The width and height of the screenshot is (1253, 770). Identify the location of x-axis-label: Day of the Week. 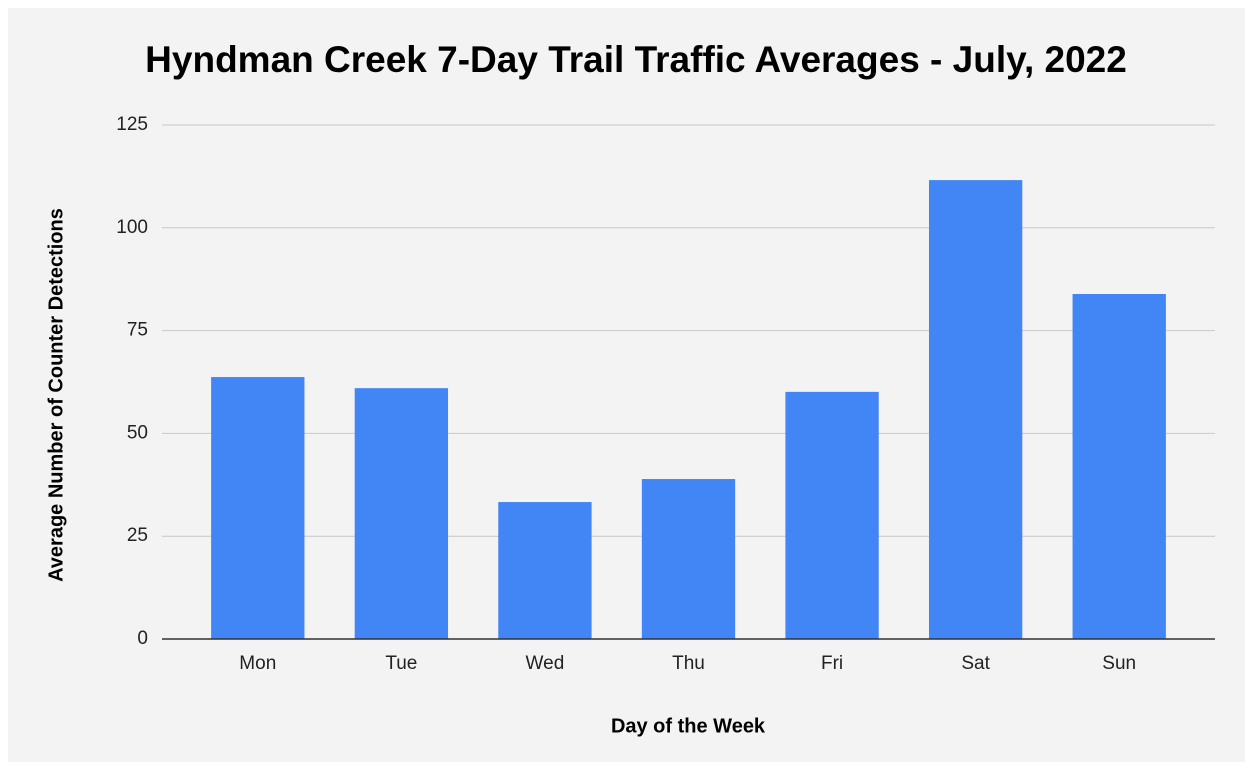
(688, 726).